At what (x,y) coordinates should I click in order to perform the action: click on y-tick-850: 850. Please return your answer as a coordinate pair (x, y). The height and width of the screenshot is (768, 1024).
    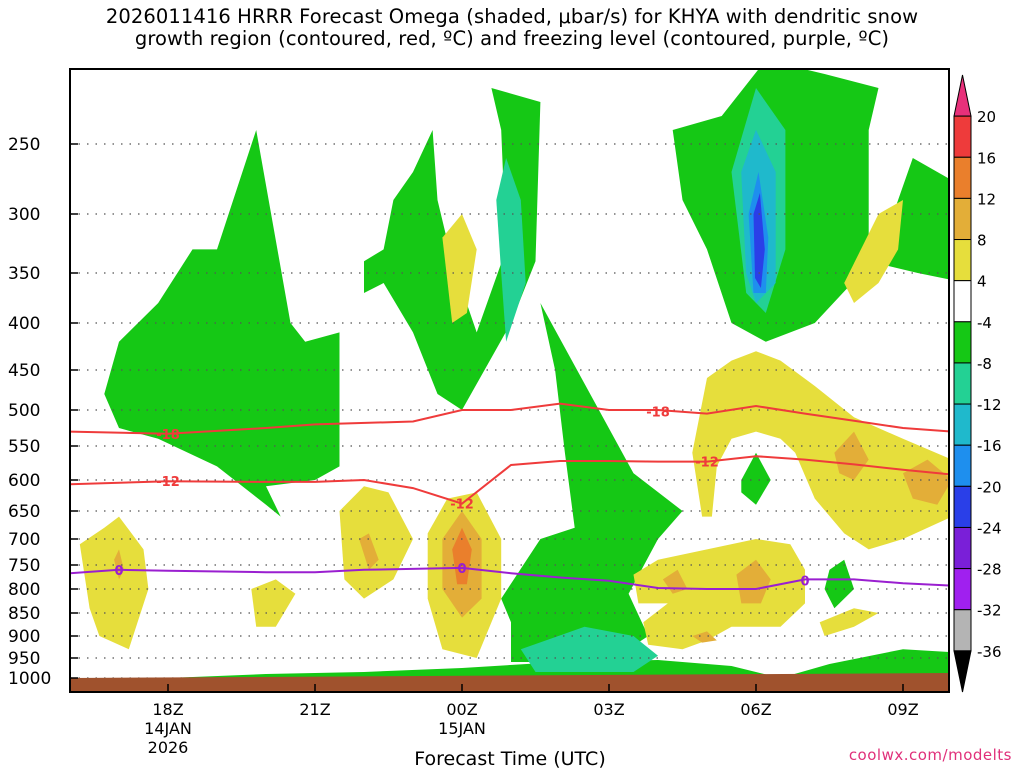
    Looking at the image, I should click on (24, 614).